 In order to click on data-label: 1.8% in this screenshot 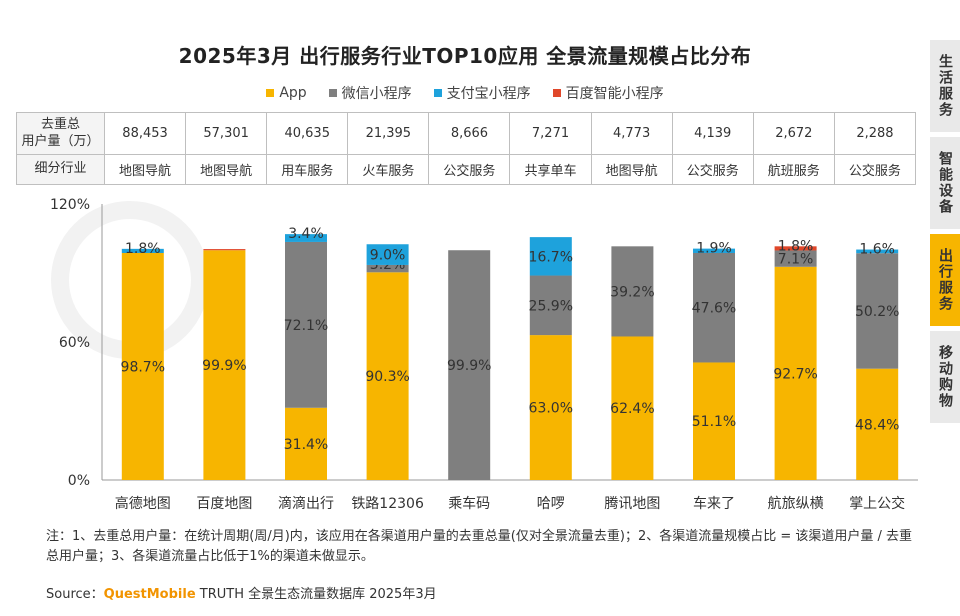, I will do `click(796, 246)`.